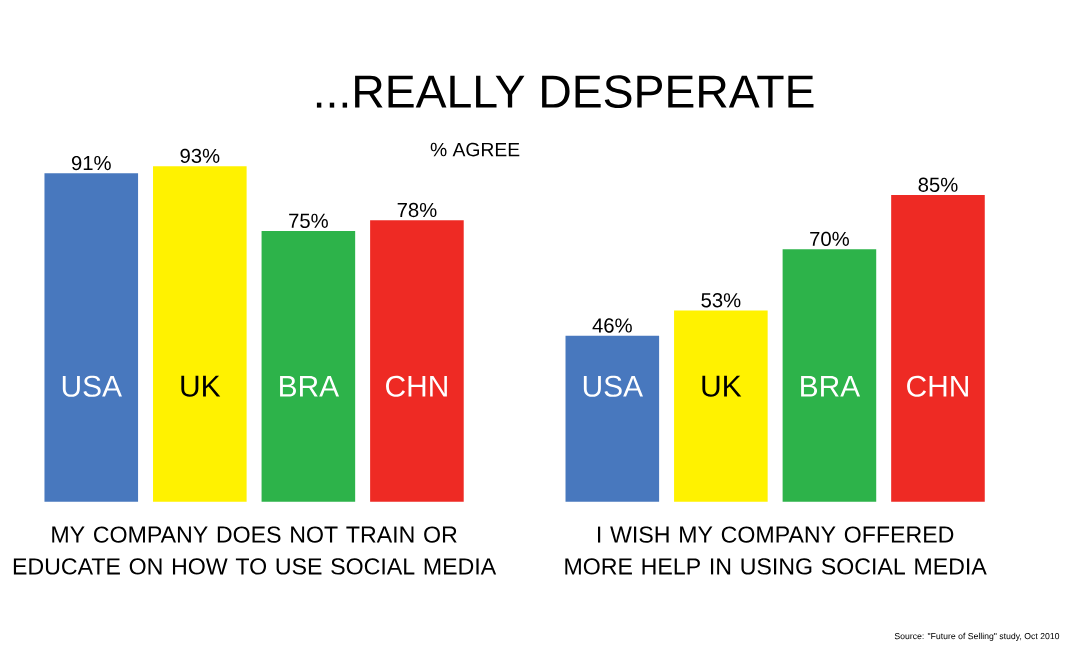 The width and height of the screenshot is (1088, 657). I want to click on x-axis-title: MY COMPANY DOES NOT TRAIN OR EDUCATE ON HOW TO USE SOCIAL MEDIA, so click(255, 550).